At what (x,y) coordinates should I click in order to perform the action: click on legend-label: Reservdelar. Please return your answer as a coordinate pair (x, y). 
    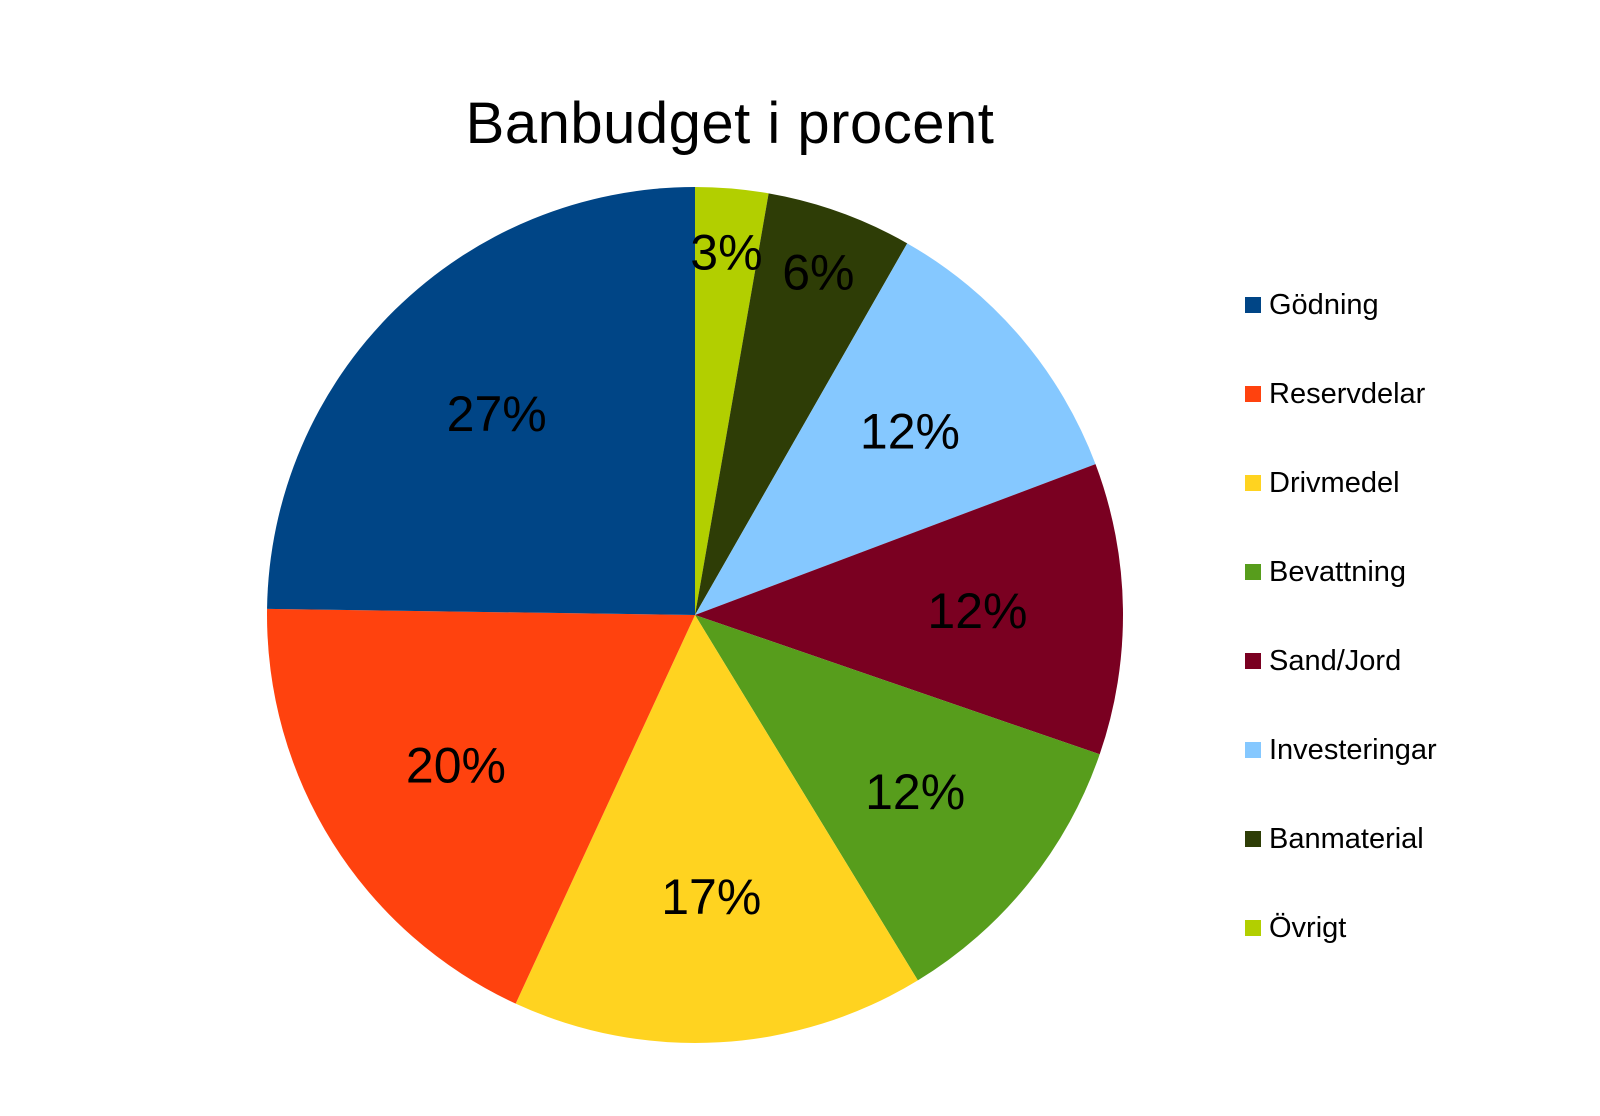
    Looking at the image, I should click on (1347, 394).